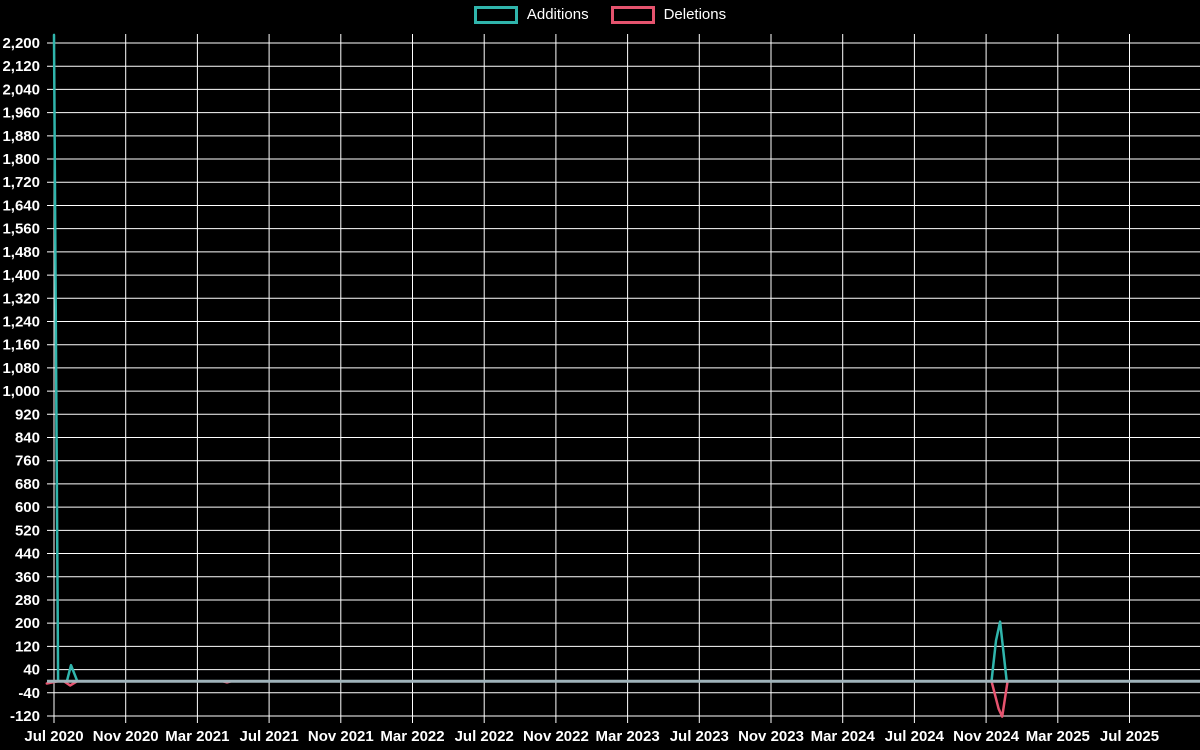 This screenshot has height=750, width=1200. I want to click on x-tick-label: Nov 2020, so click(126, 736).